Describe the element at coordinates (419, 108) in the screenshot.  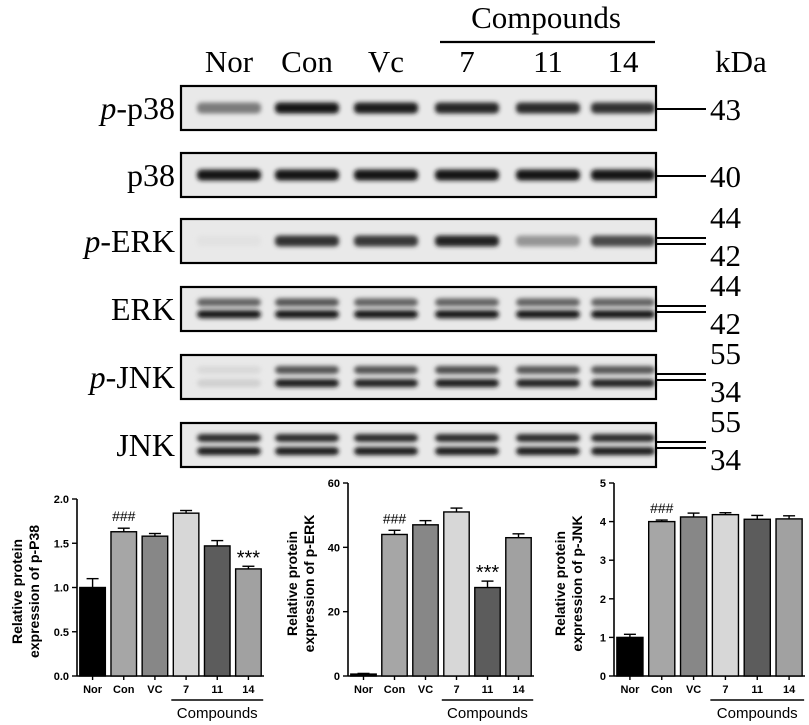
I see `blot-row-p-p38: p-p38 43` at that location.